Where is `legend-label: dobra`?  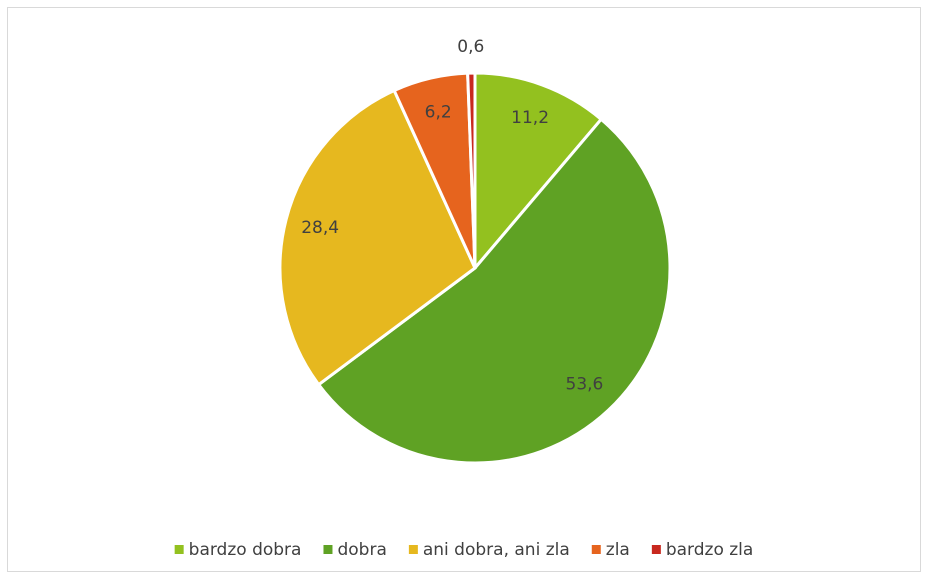 legend-label: dobra is located at coordinates (361, 550).